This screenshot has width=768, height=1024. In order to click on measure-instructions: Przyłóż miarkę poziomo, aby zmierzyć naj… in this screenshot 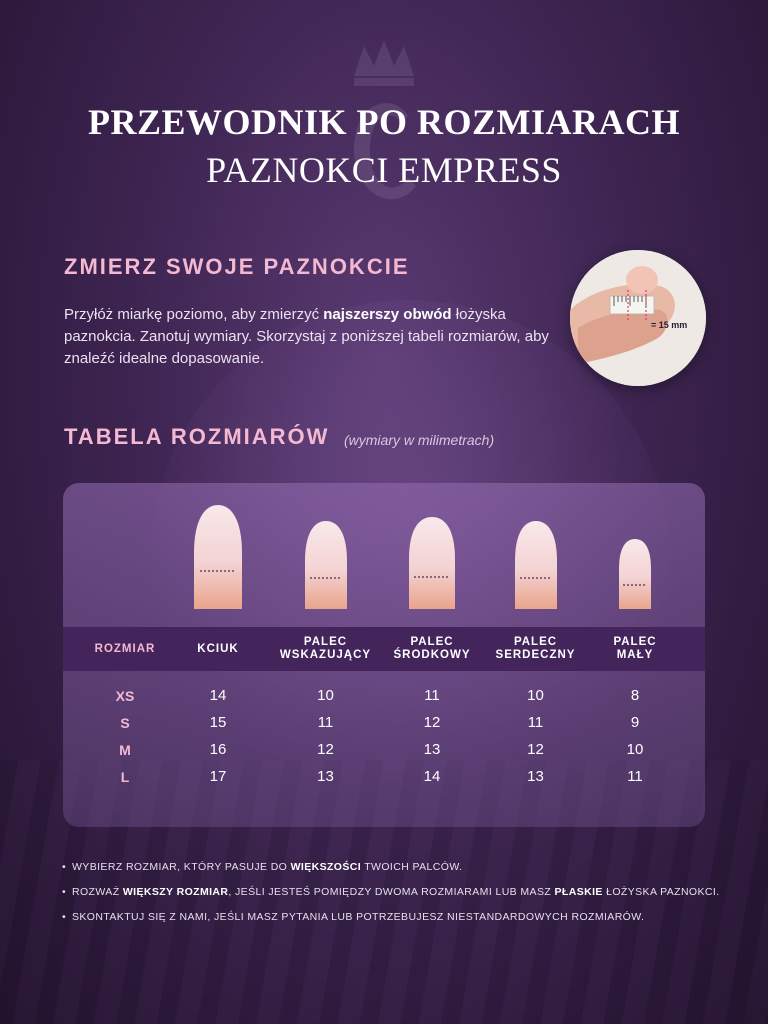, I will do `click(314, 337)`.